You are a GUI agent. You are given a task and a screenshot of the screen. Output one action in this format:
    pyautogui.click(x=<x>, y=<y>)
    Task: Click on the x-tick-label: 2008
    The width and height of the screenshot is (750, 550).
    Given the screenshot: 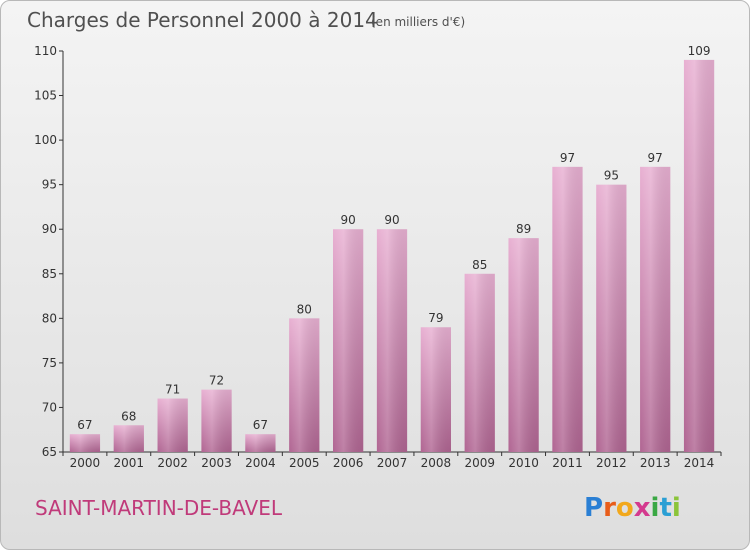 What is the action you would take?
    pyautogui.click(x=436, y=463)
    